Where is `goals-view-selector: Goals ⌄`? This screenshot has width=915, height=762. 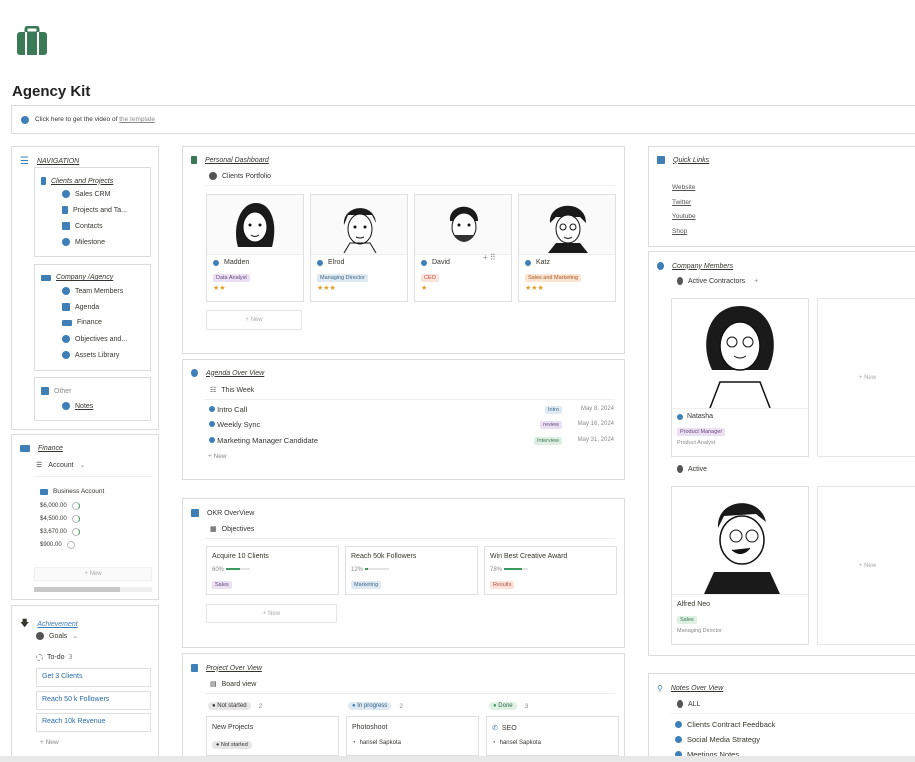 goals-view-selector: Goals ⌄ is located at coordinates (57, 636).